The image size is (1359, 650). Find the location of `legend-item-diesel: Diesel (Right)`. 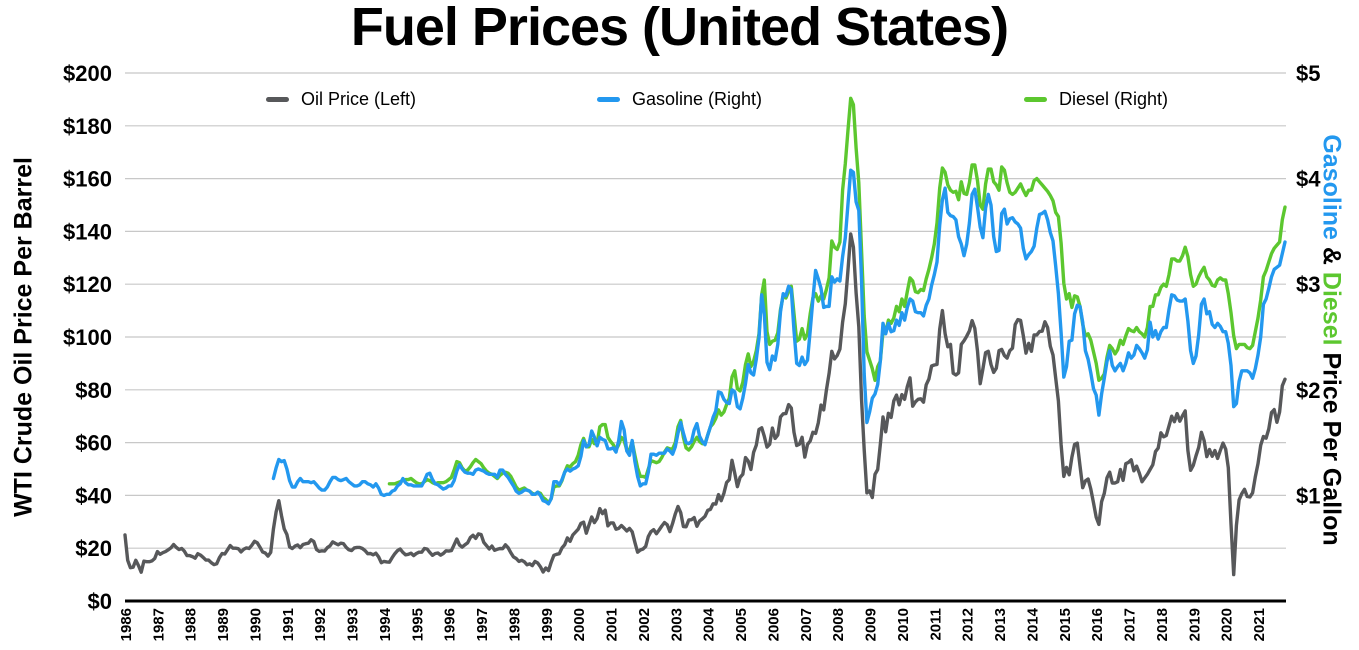

legend-item-diesel: Diesel (Right) is located at coordinates (1096, 99).